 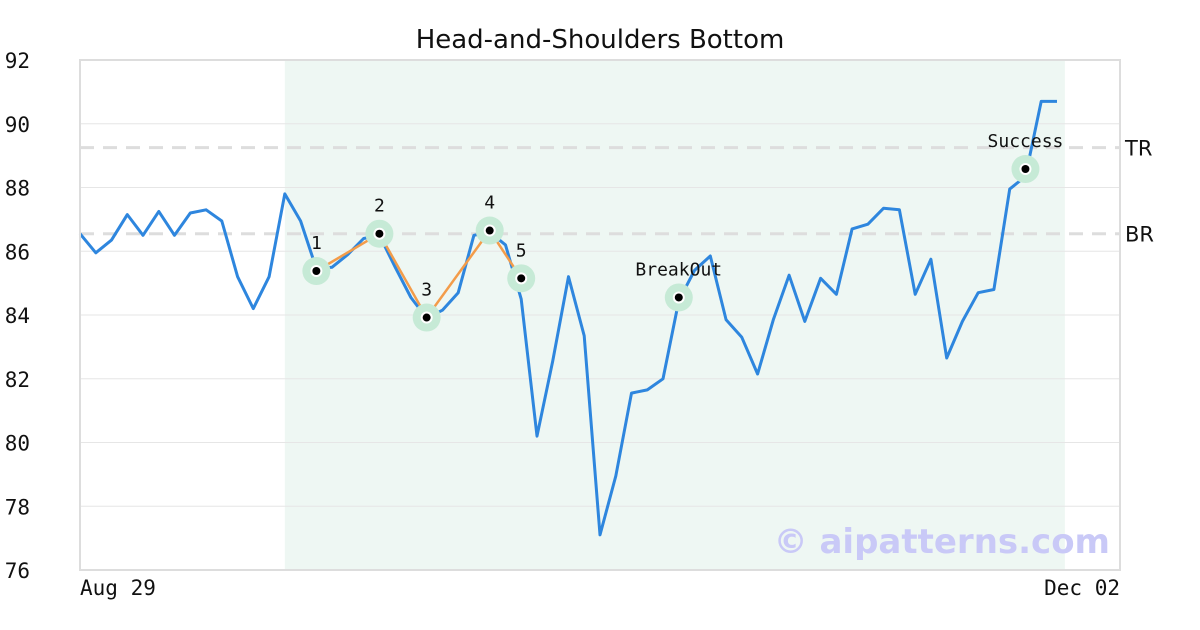 What do you see at coordinates (489, 203) in the screenshot?
I see `pattern-point-label: 4` at bounding box center [489, 203].